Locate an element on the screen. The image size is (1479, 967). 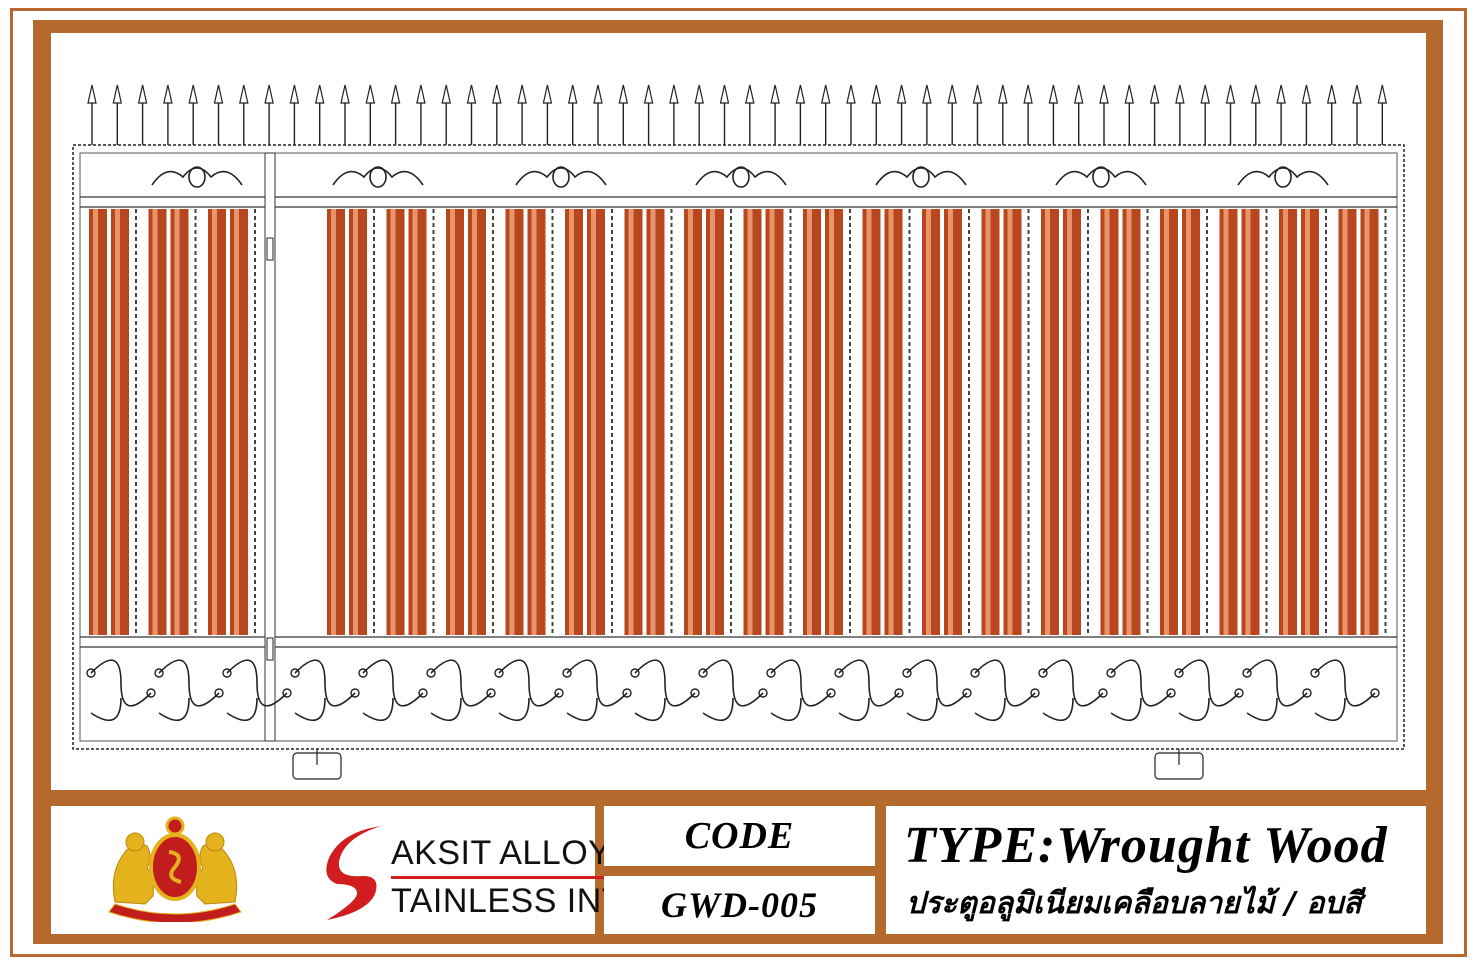
type-subtitle: ประตูอลูมิเนียมเคลือบลายไม้ / อบสี is located at coordinates (1134, 903).